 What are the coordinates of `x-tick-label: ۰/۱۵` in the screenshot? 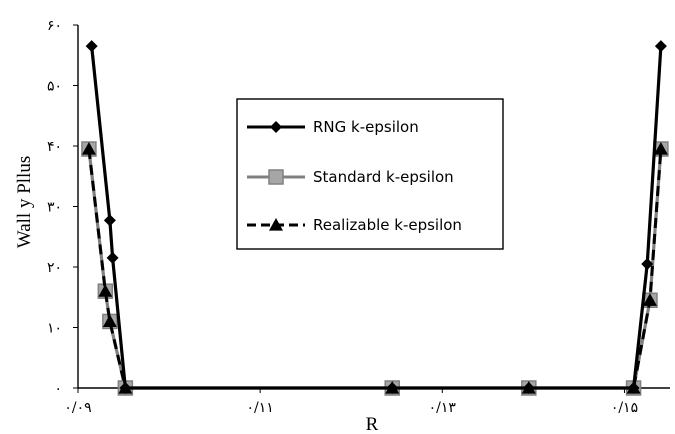 It's located at (624, 408).